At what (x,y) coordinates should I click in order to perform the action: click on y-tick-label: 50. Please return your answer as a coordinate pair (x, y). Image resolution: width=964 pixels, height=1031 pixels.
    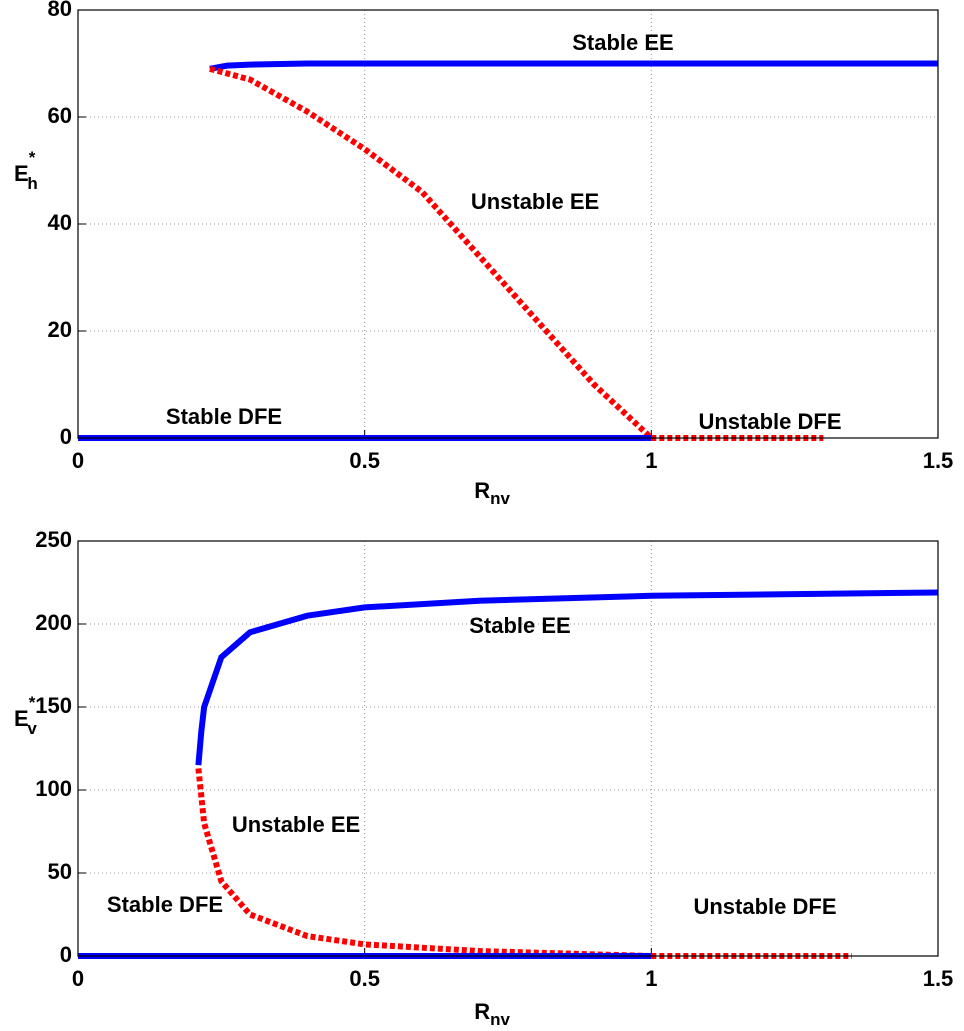
    Looking at the image, I should click on (60, 871).